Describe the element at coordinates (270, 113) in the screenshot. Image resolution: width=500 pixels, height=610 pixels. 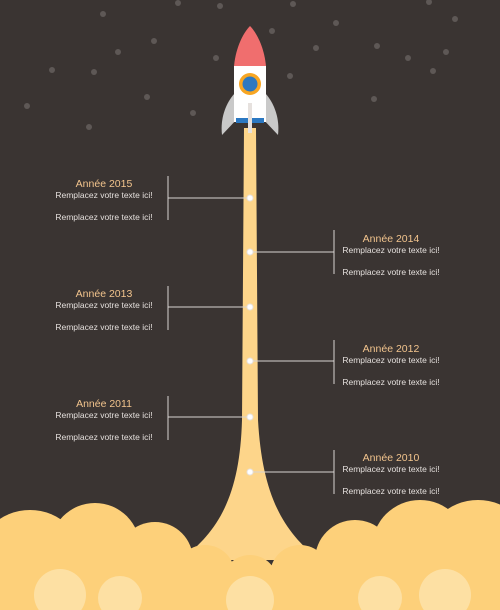
I see `rocket-right-fin` at that location.